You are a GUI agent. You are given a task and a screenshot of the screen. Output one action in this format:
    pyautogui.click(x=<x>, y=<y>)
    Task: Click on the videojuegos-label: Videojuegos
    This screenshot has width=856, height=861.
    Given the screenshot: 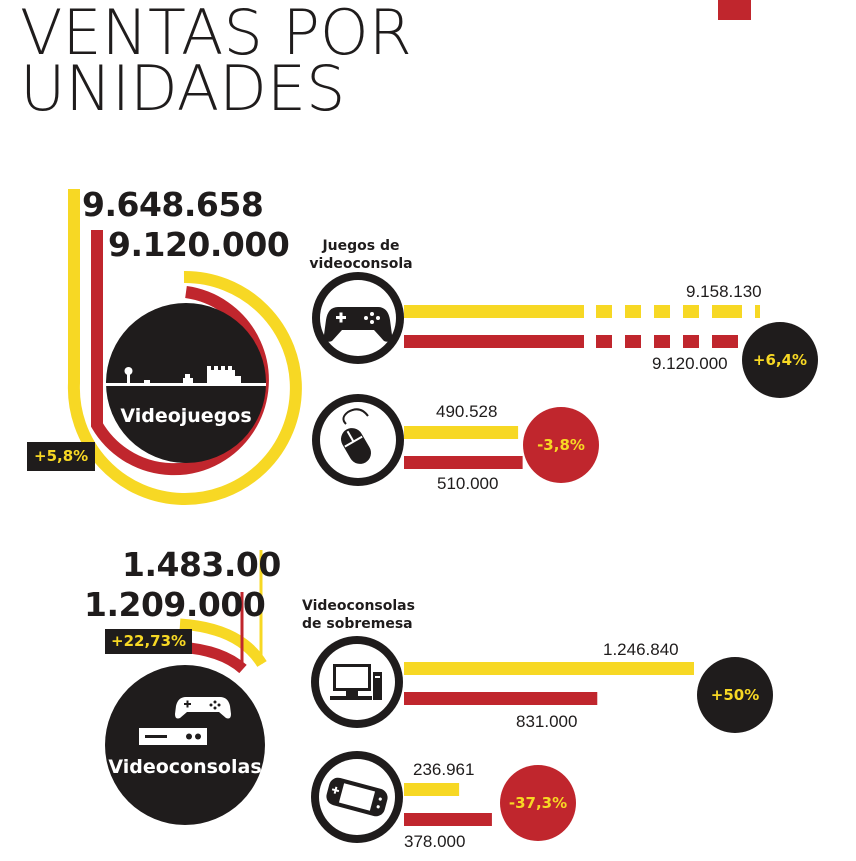 What is the action you would take?
    pyautogui.click(x=186, y=416)
    